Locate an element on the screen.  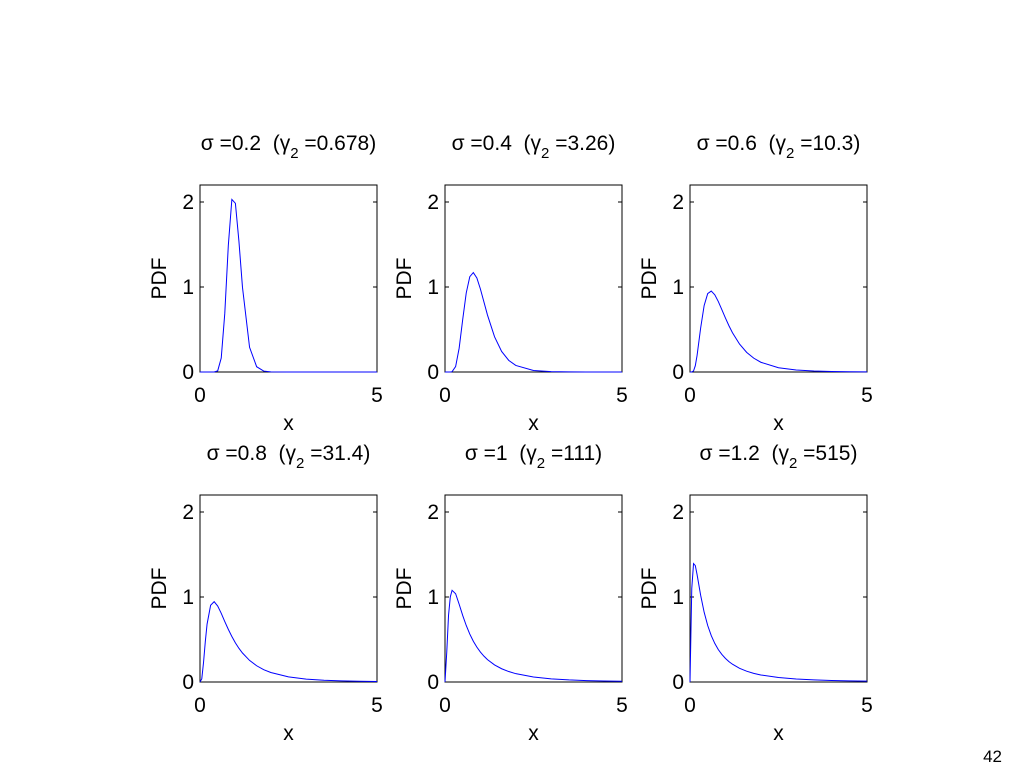
title-part: =3.26) is located at coordinates (582, 143).